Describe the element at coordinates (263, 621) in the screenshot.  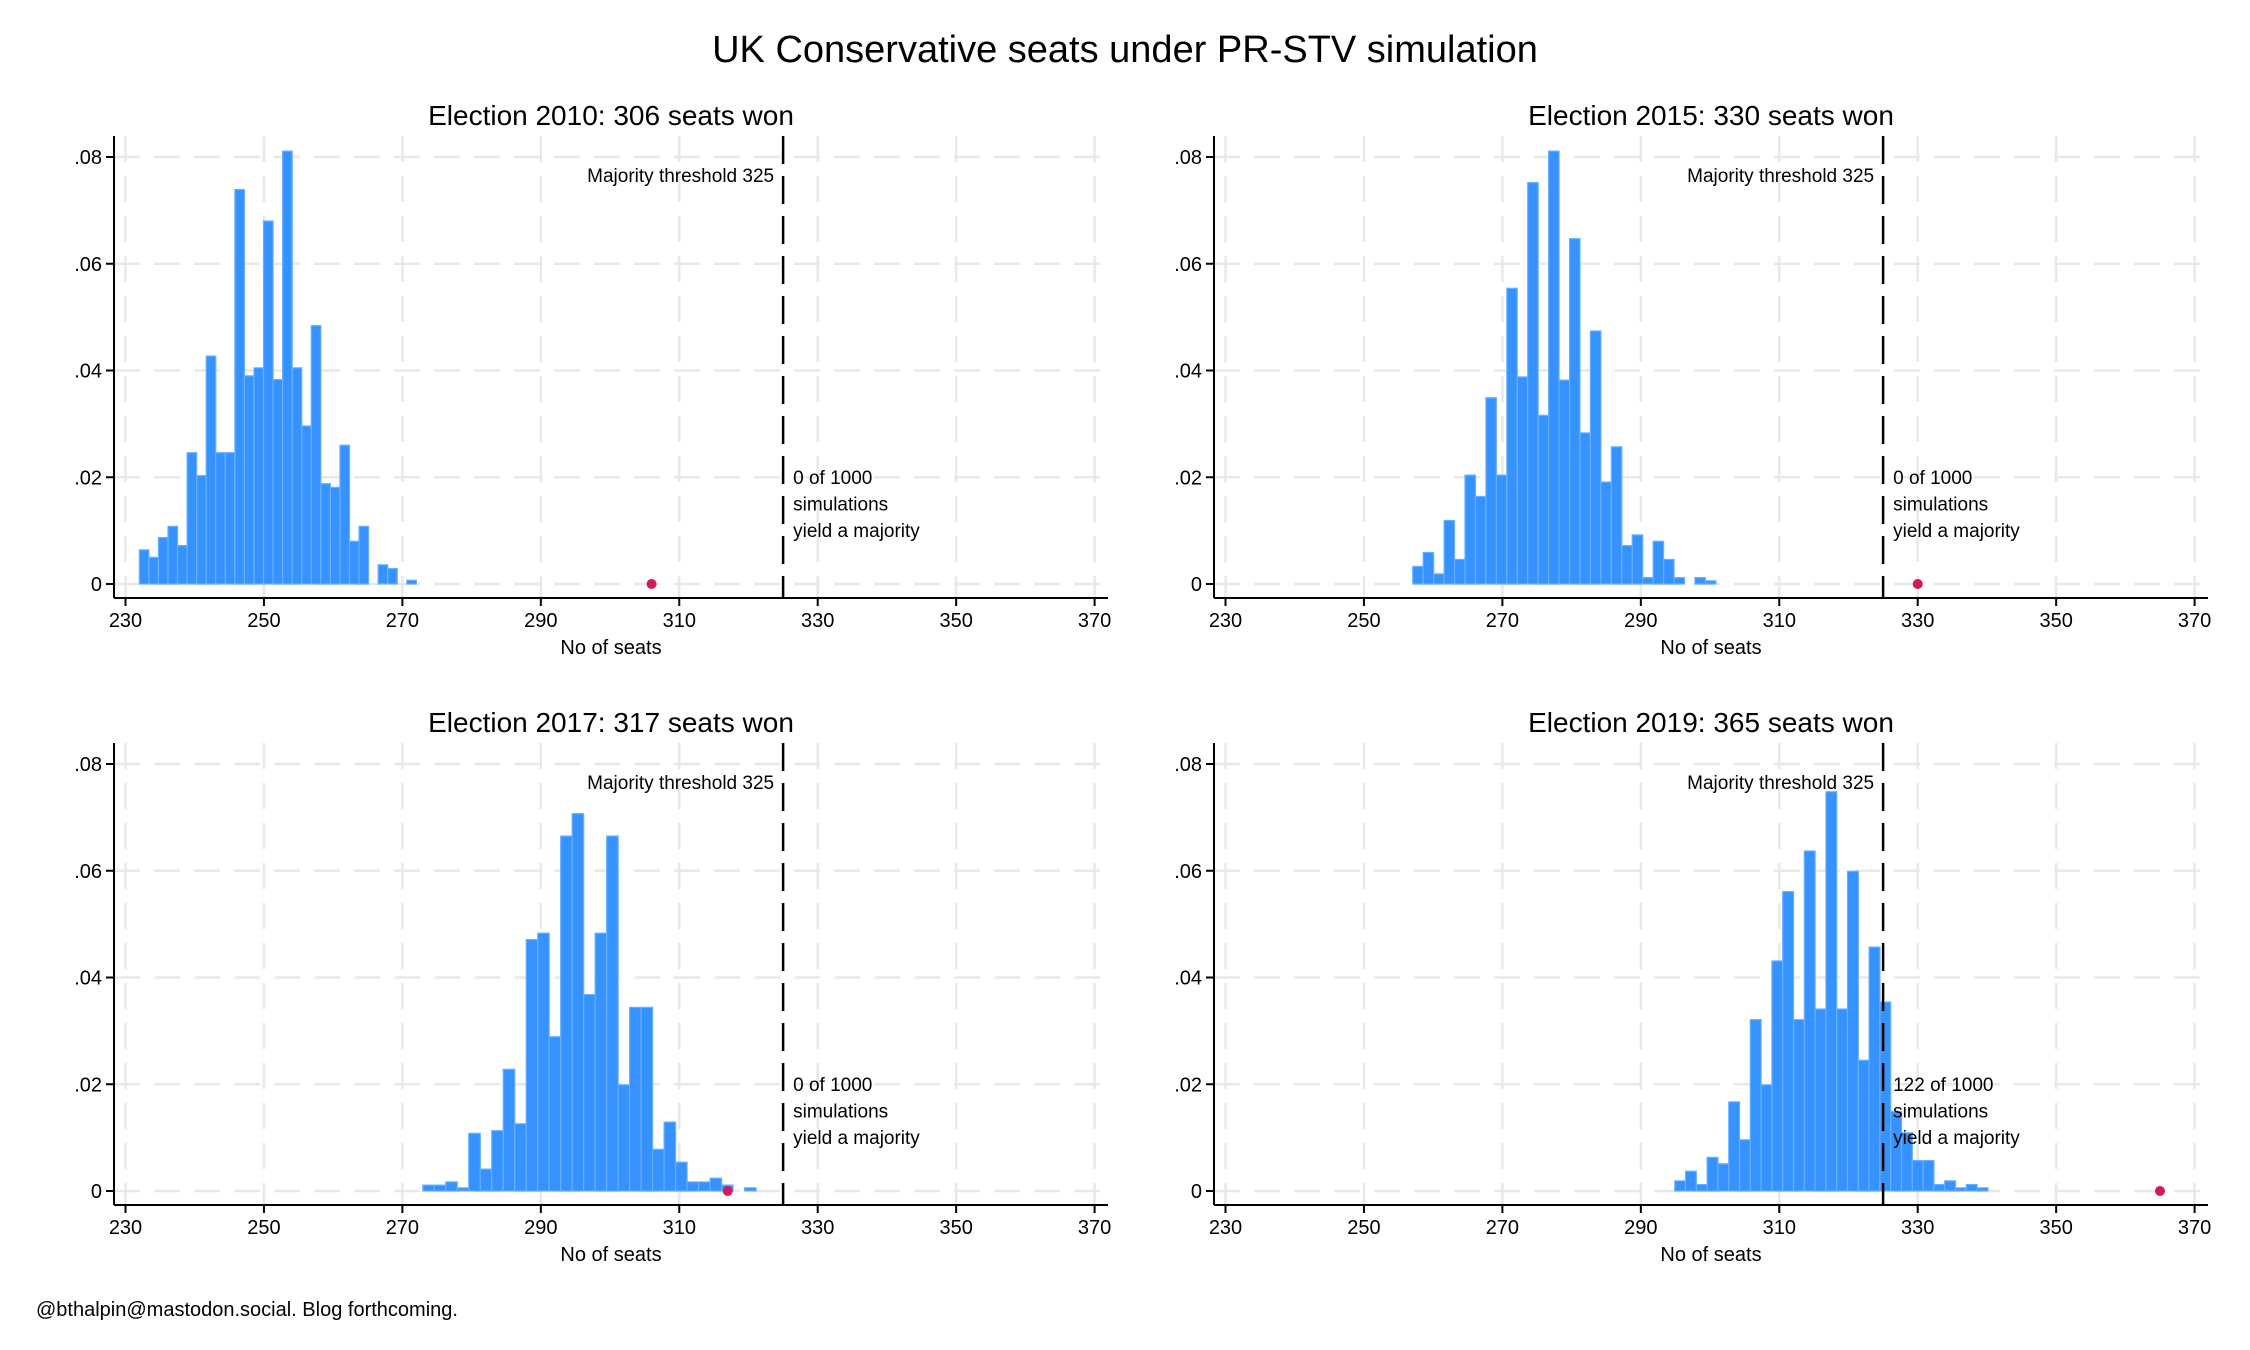
I see `x-tick-label: 250` at that location.